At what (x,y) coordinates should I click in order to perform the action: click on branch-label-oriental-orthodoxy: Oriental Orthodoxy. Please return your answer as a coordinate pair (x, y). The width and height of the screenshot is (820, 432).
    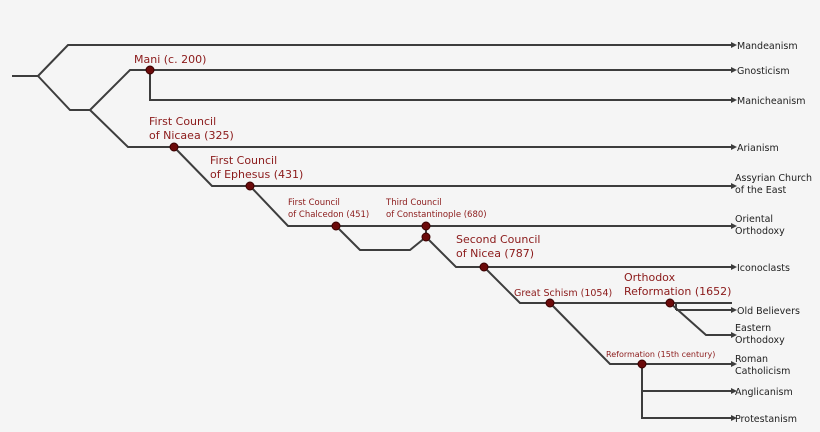
    Looking at the image, I should click on (760, 225).